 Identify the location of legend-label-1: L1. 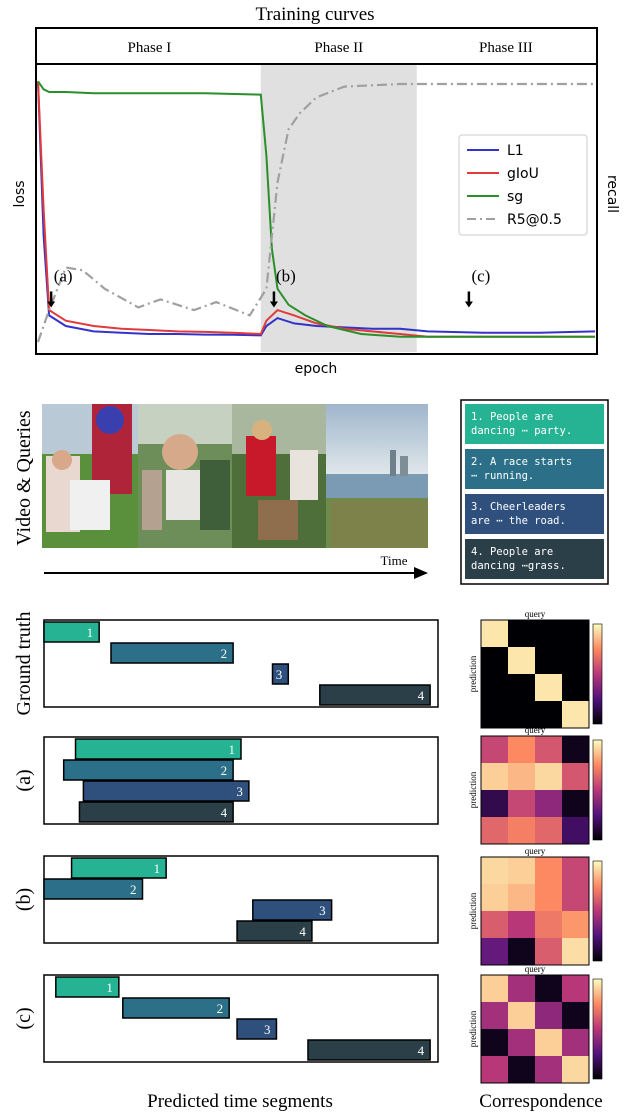
(515, 151).